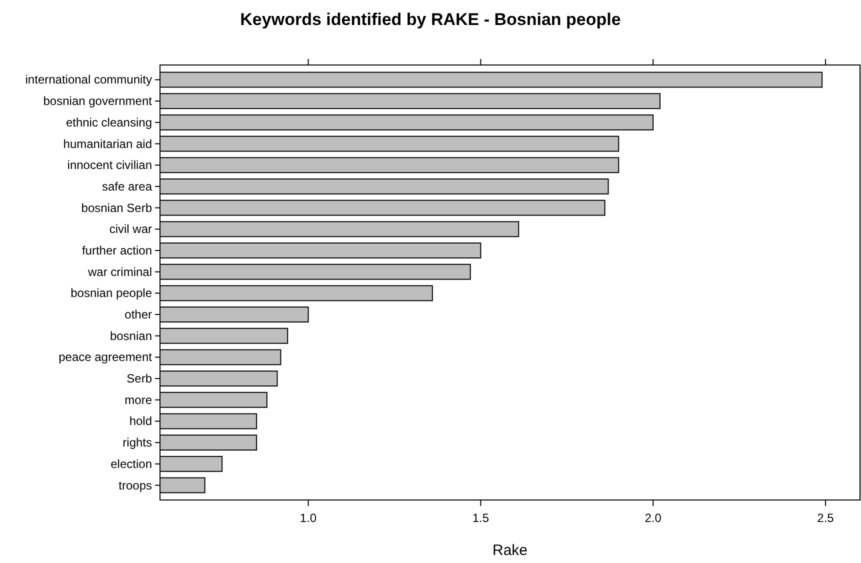 The width and height of the screenshot is (861, 563). Describe the element at coordinates (117, 250) in the screenshot. I see `y-tick-label: further action` at that location.